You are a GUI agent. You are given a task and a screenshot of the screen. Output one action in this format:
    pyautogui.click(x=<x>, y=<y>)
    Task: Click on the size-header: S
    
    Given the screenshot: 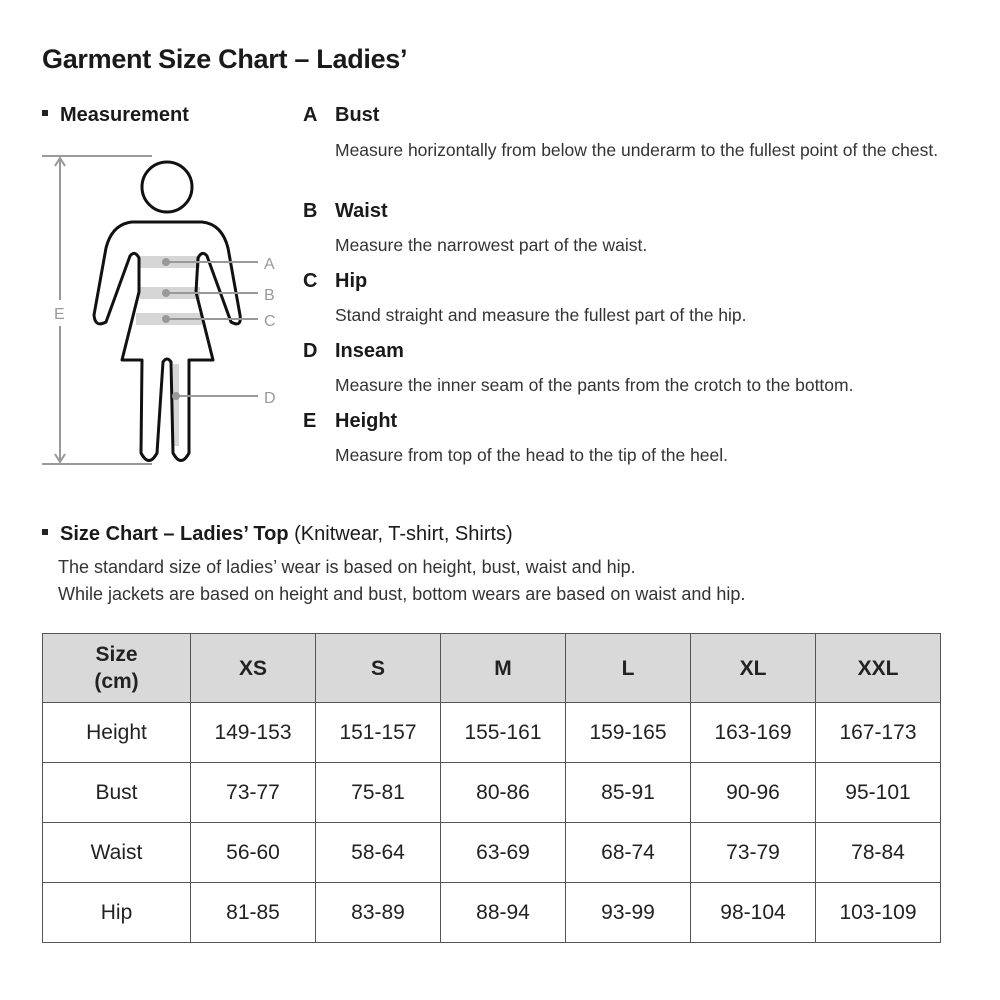 What is the action you would take?
    pyautogui.click(x=378, y=668)
    